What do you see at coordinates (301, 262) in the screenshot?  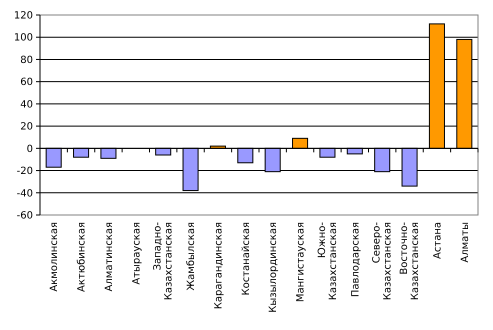 I see `x-tick-label: Мангистауская` at bounding box center [301, 262].